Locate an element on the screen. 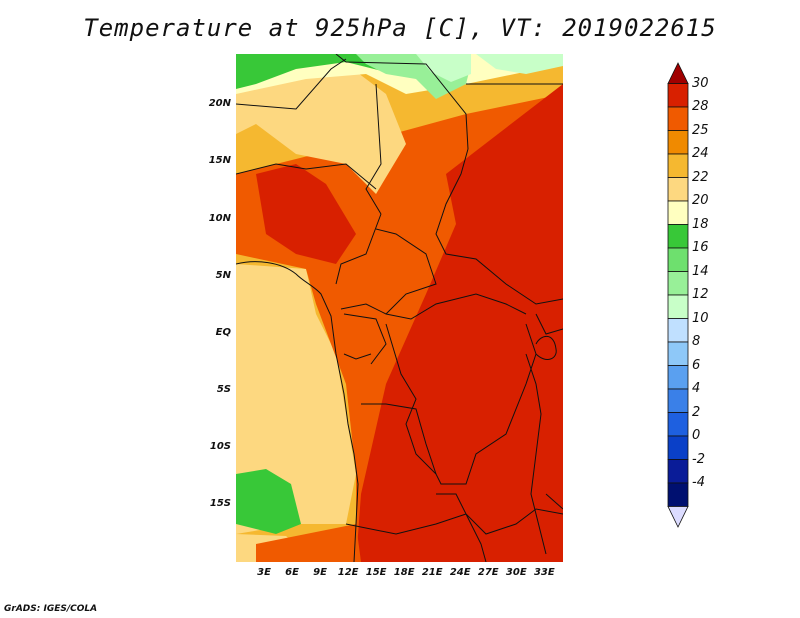 The height and width of the screenshot is (618, 800). colorbar-label: 4 is located at coordinates (696, 388).